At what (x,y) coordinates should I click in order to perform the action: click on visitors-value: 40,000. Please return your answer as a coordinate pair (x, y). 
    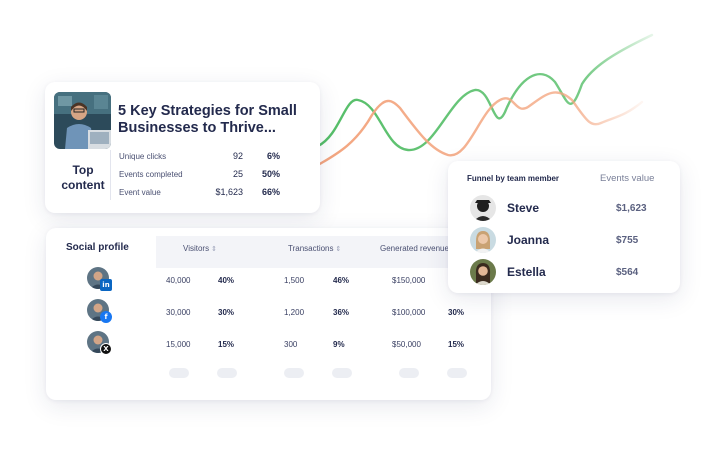
    Looking at the image, I should click on (178, 280).